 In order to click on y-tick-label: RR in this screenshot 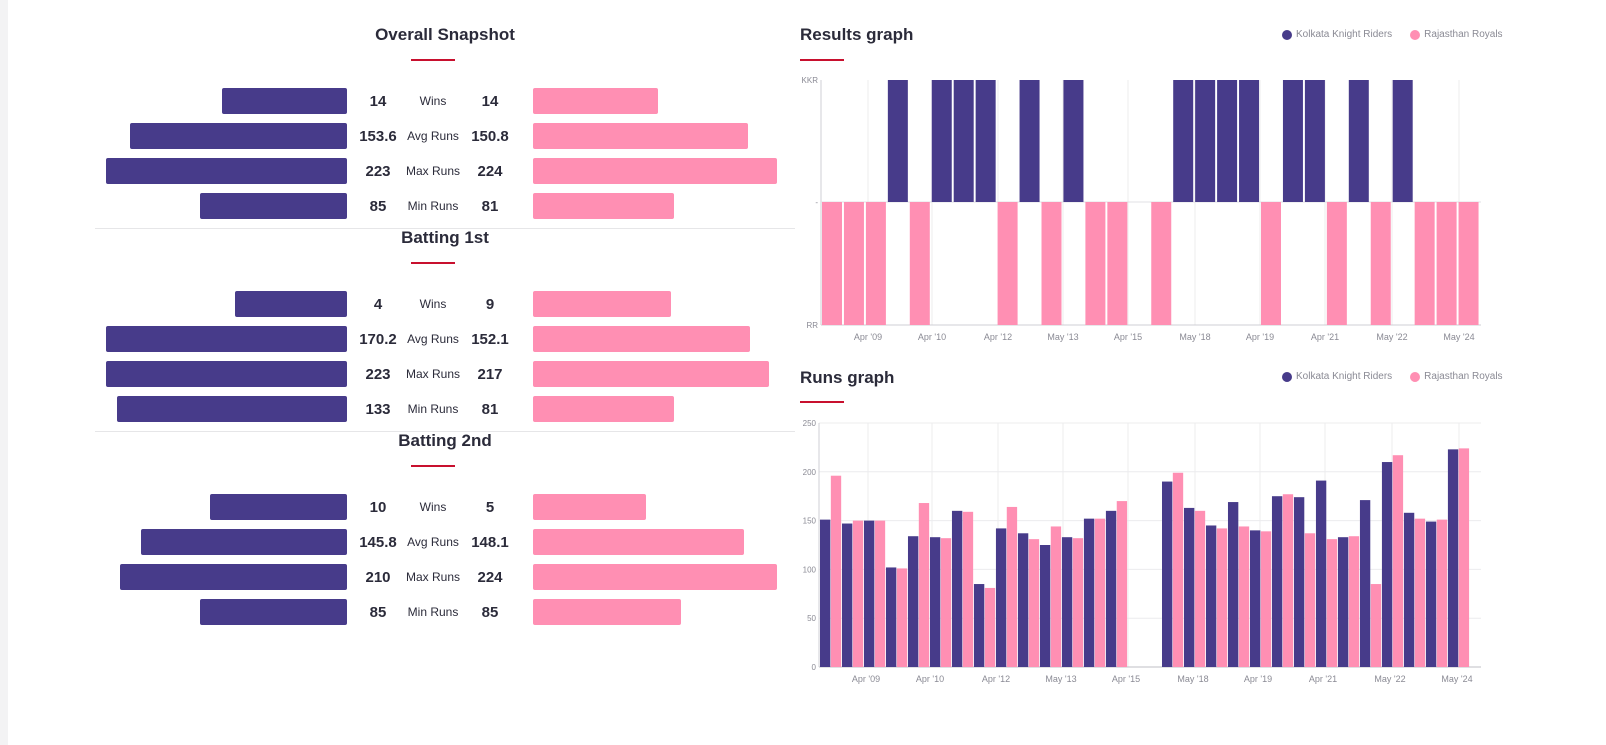, I will do `click(812, 325)`.